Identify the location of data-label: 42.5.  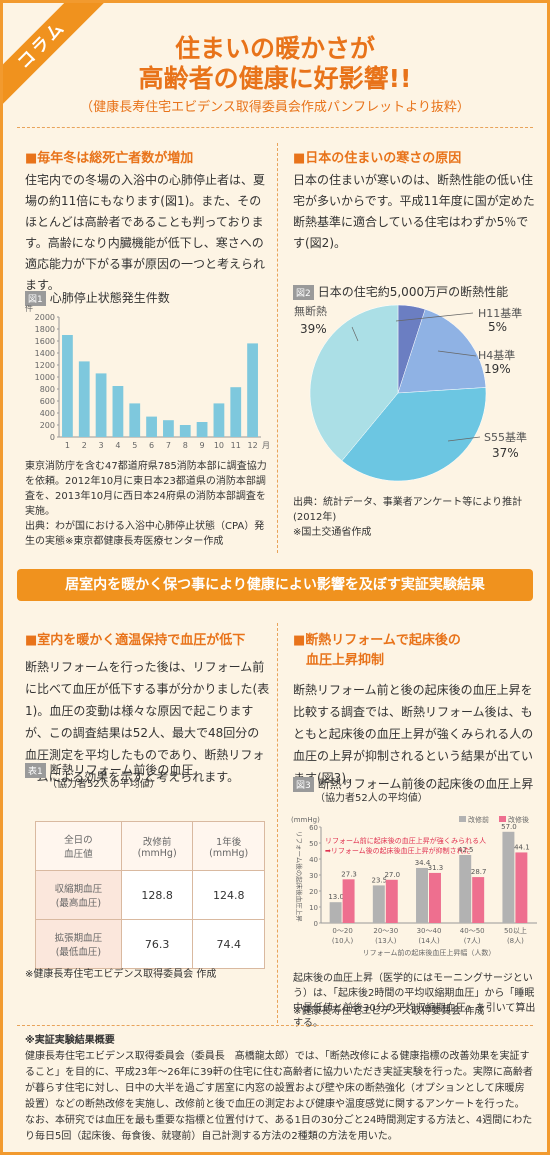
(466, 850).